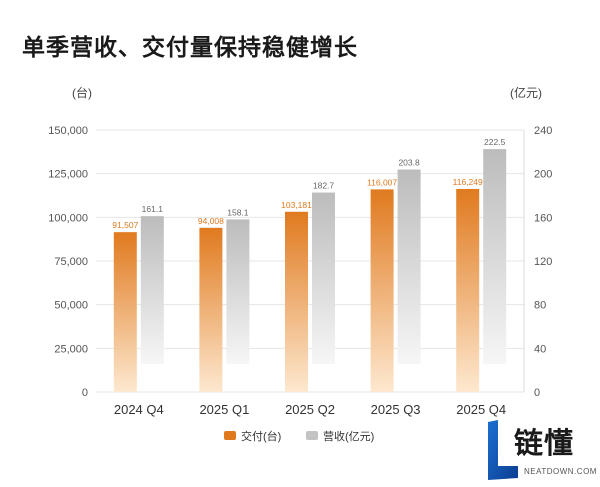  Describe the element at coordinates (409, 163) in the screenshot. I see `revenue-data-label: 203.8` at that location.